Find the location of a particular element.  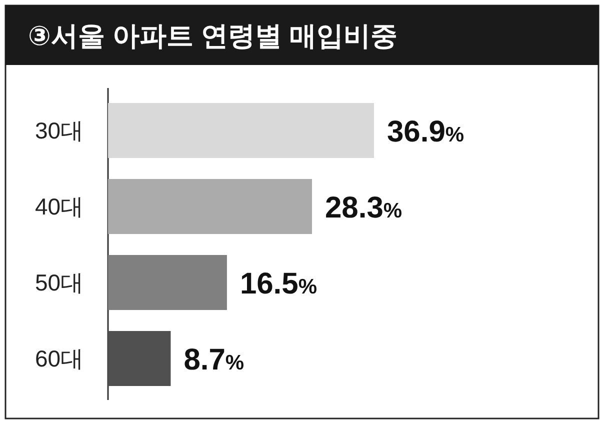

y-tick-label: 40대 is located at coordinates (59, 207).